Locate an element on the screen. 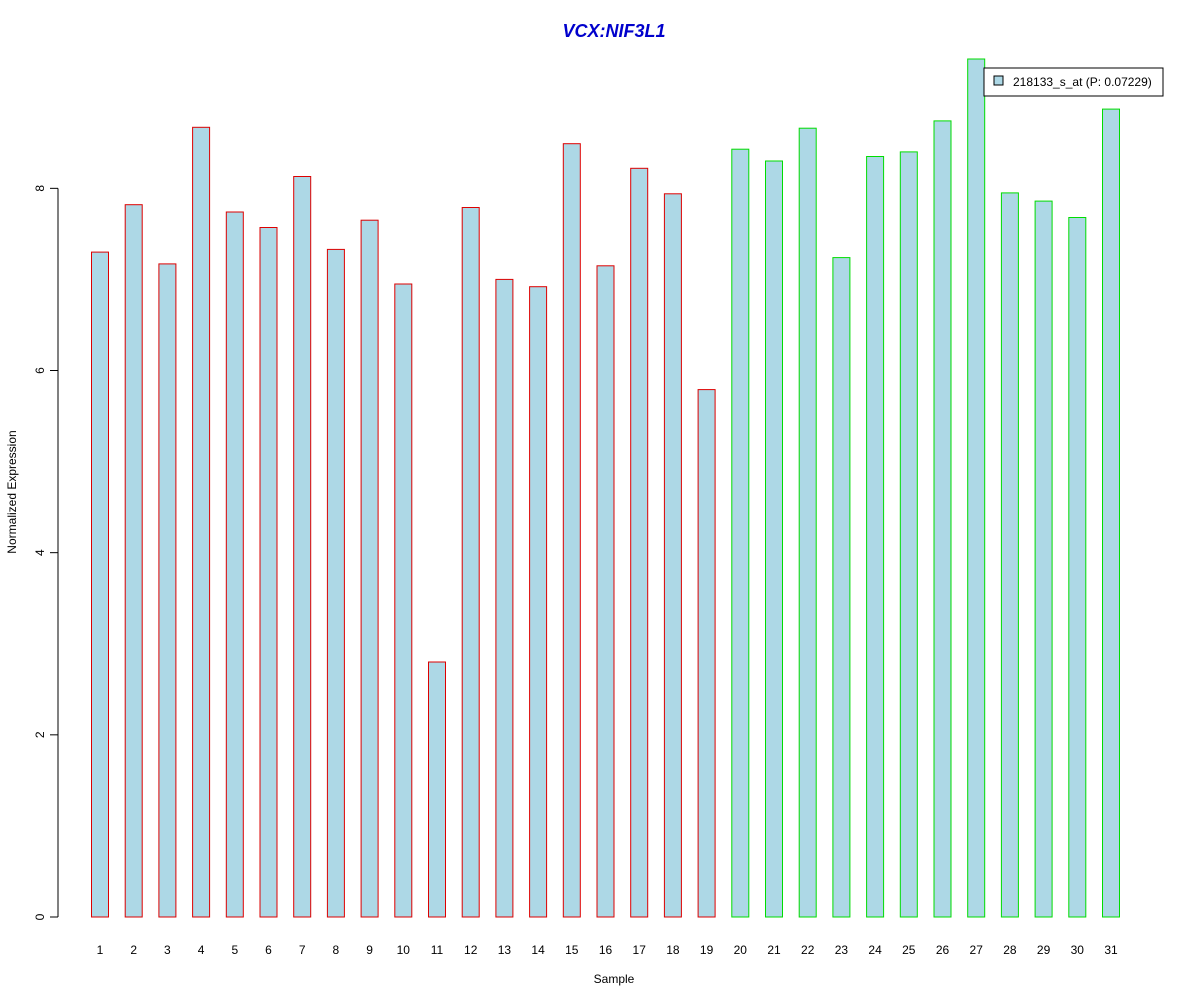 The height and width of the screenshot is (1000, 1200). chart-title: VCX:NIF3L1 is located at coordinates (613, 31).